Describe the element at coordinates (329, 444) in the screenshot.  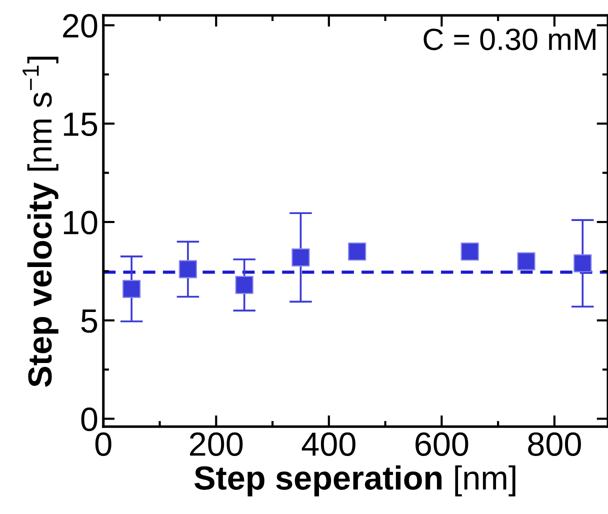
I see `x-tick-label: 400` at that location.